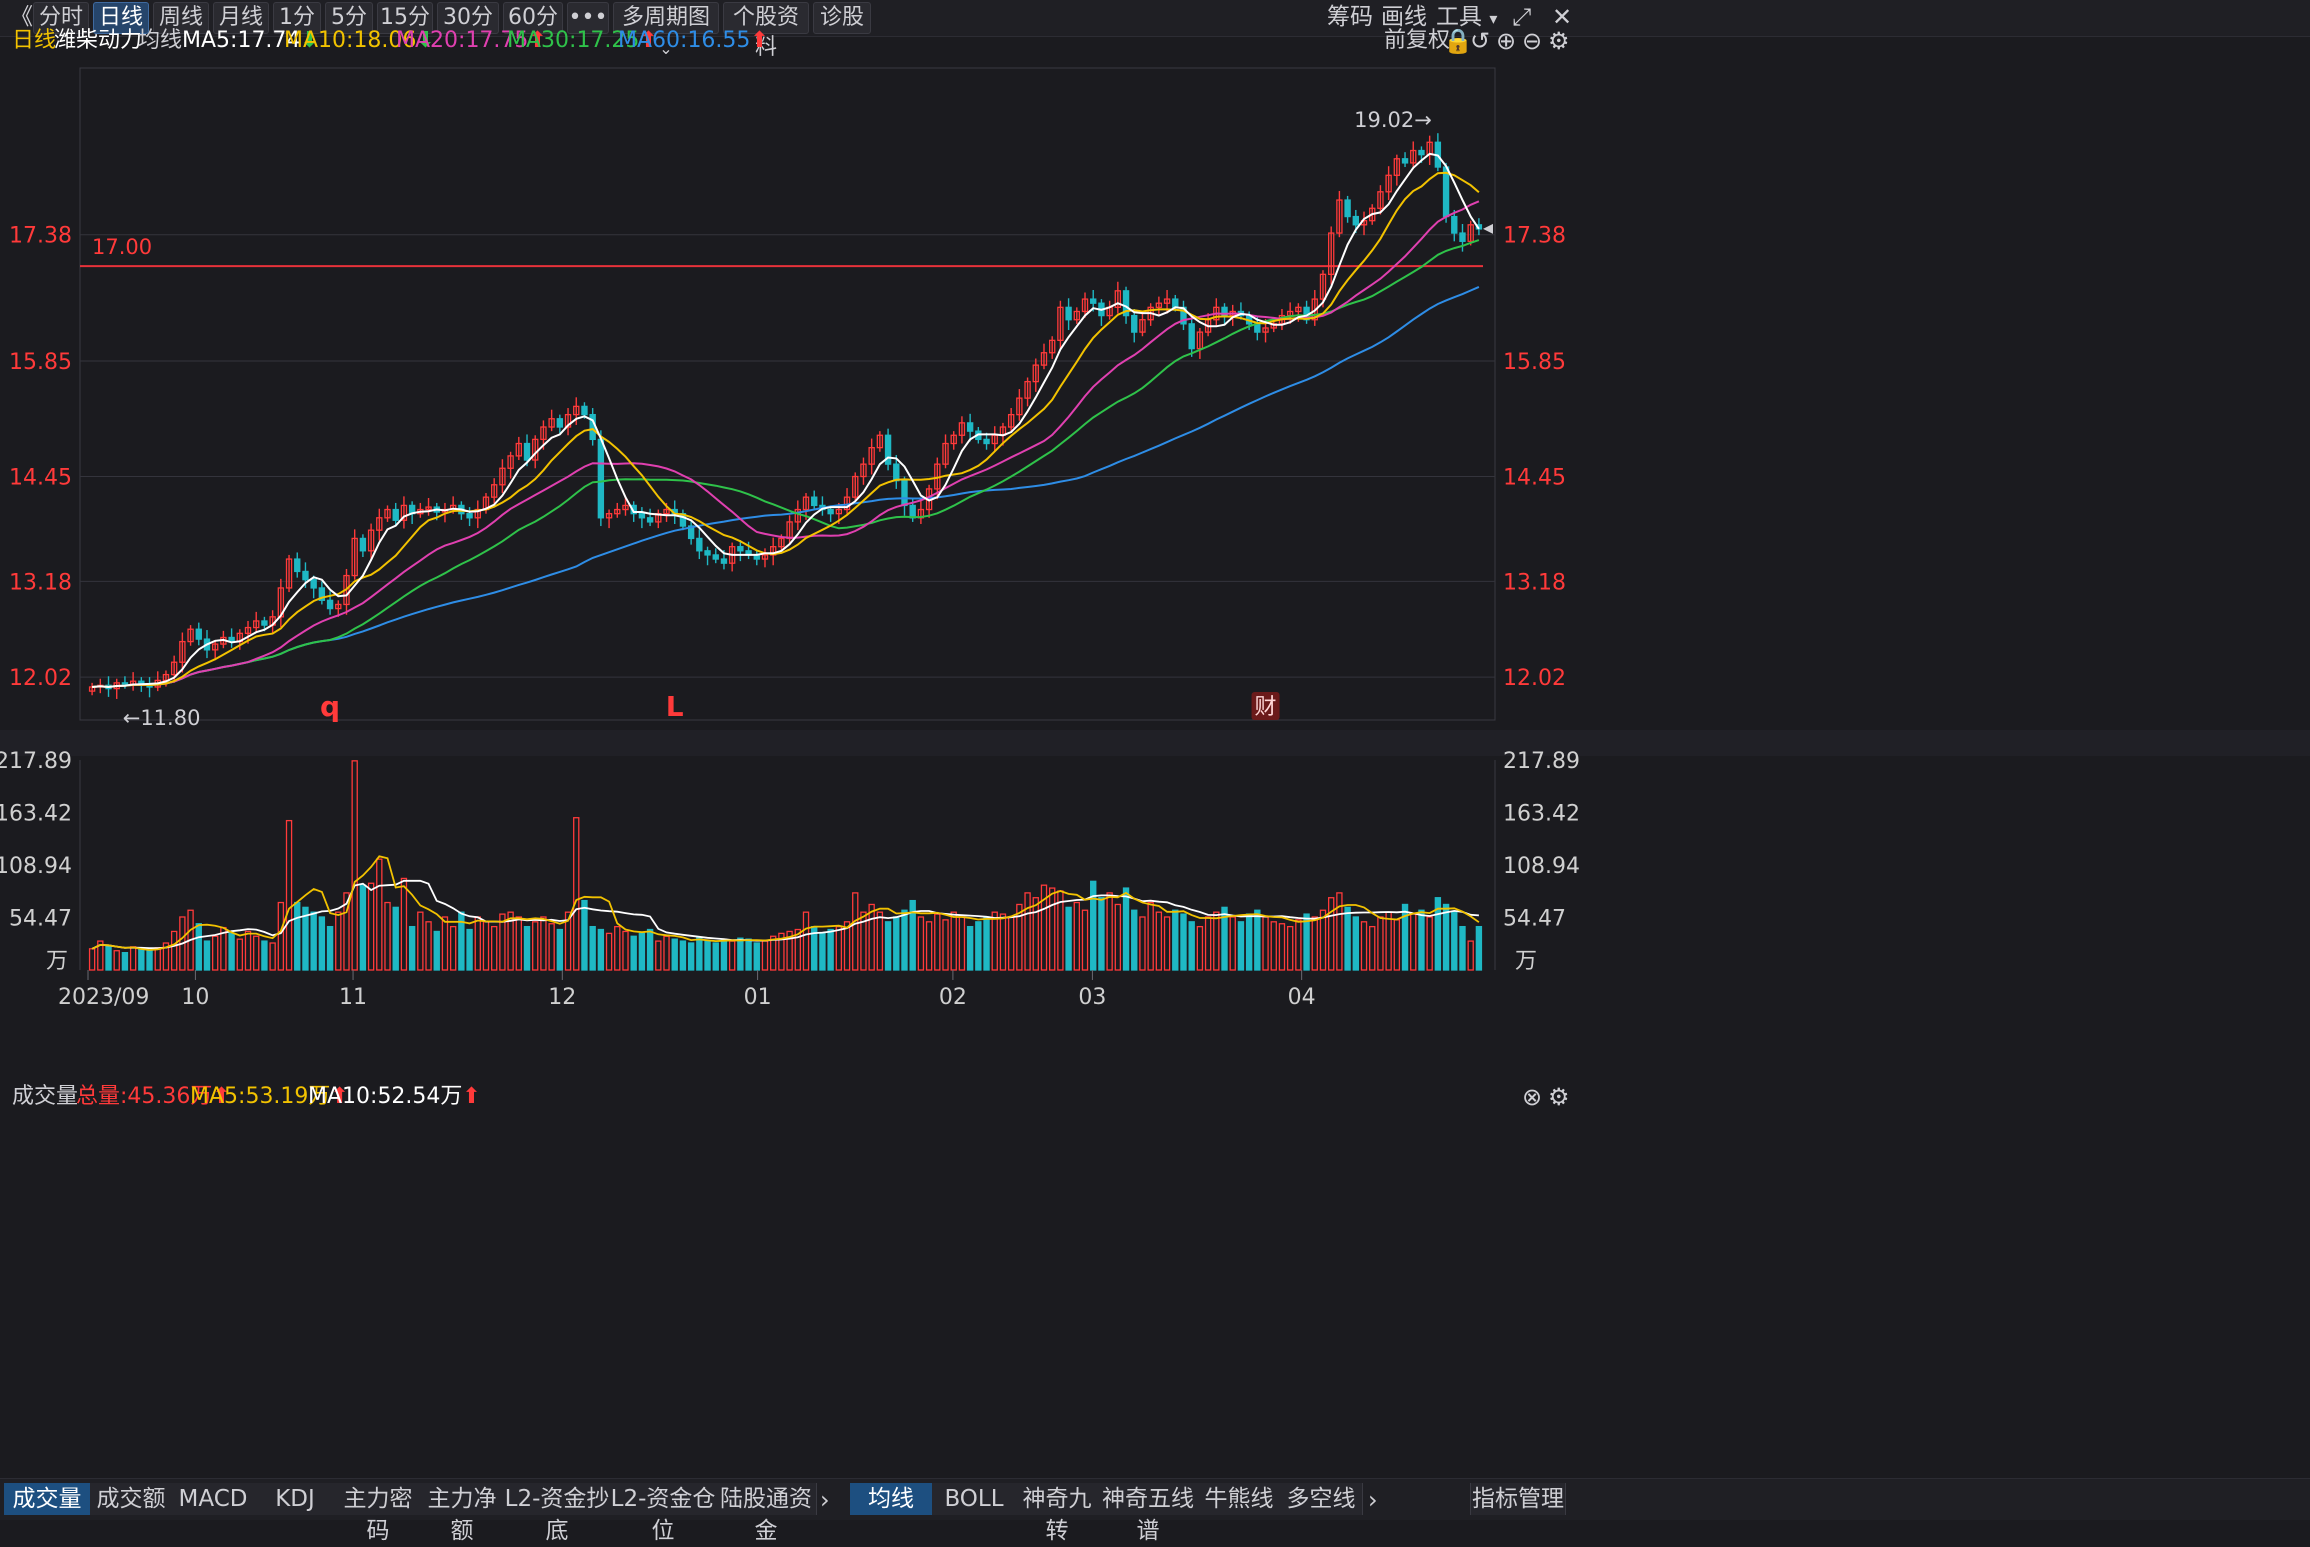  I want to click on diagnose-button: 诊股, so click(842, 18).